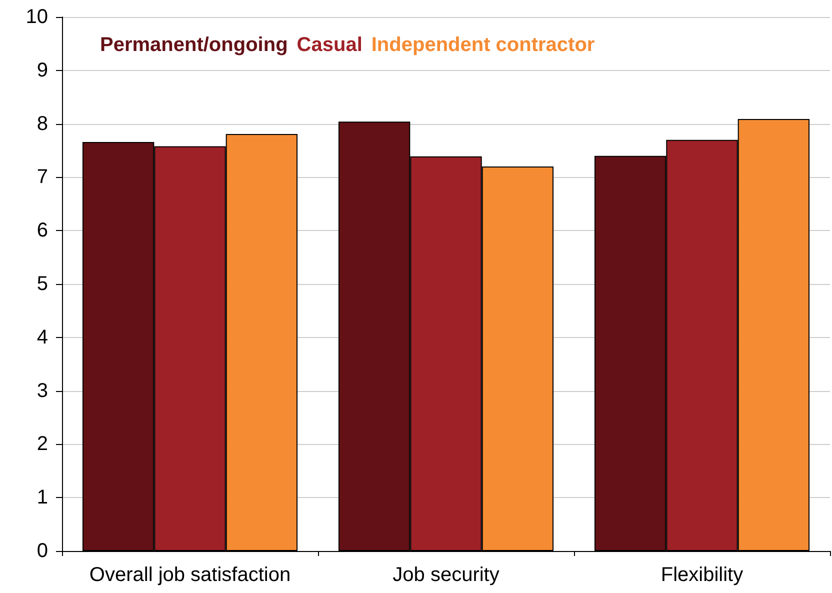 The height and width of the screenshot is (593, 832). Describe the element at coordinates (702, 575) in the screenshot. I see `x-tick-label: Flexibility` at that location.